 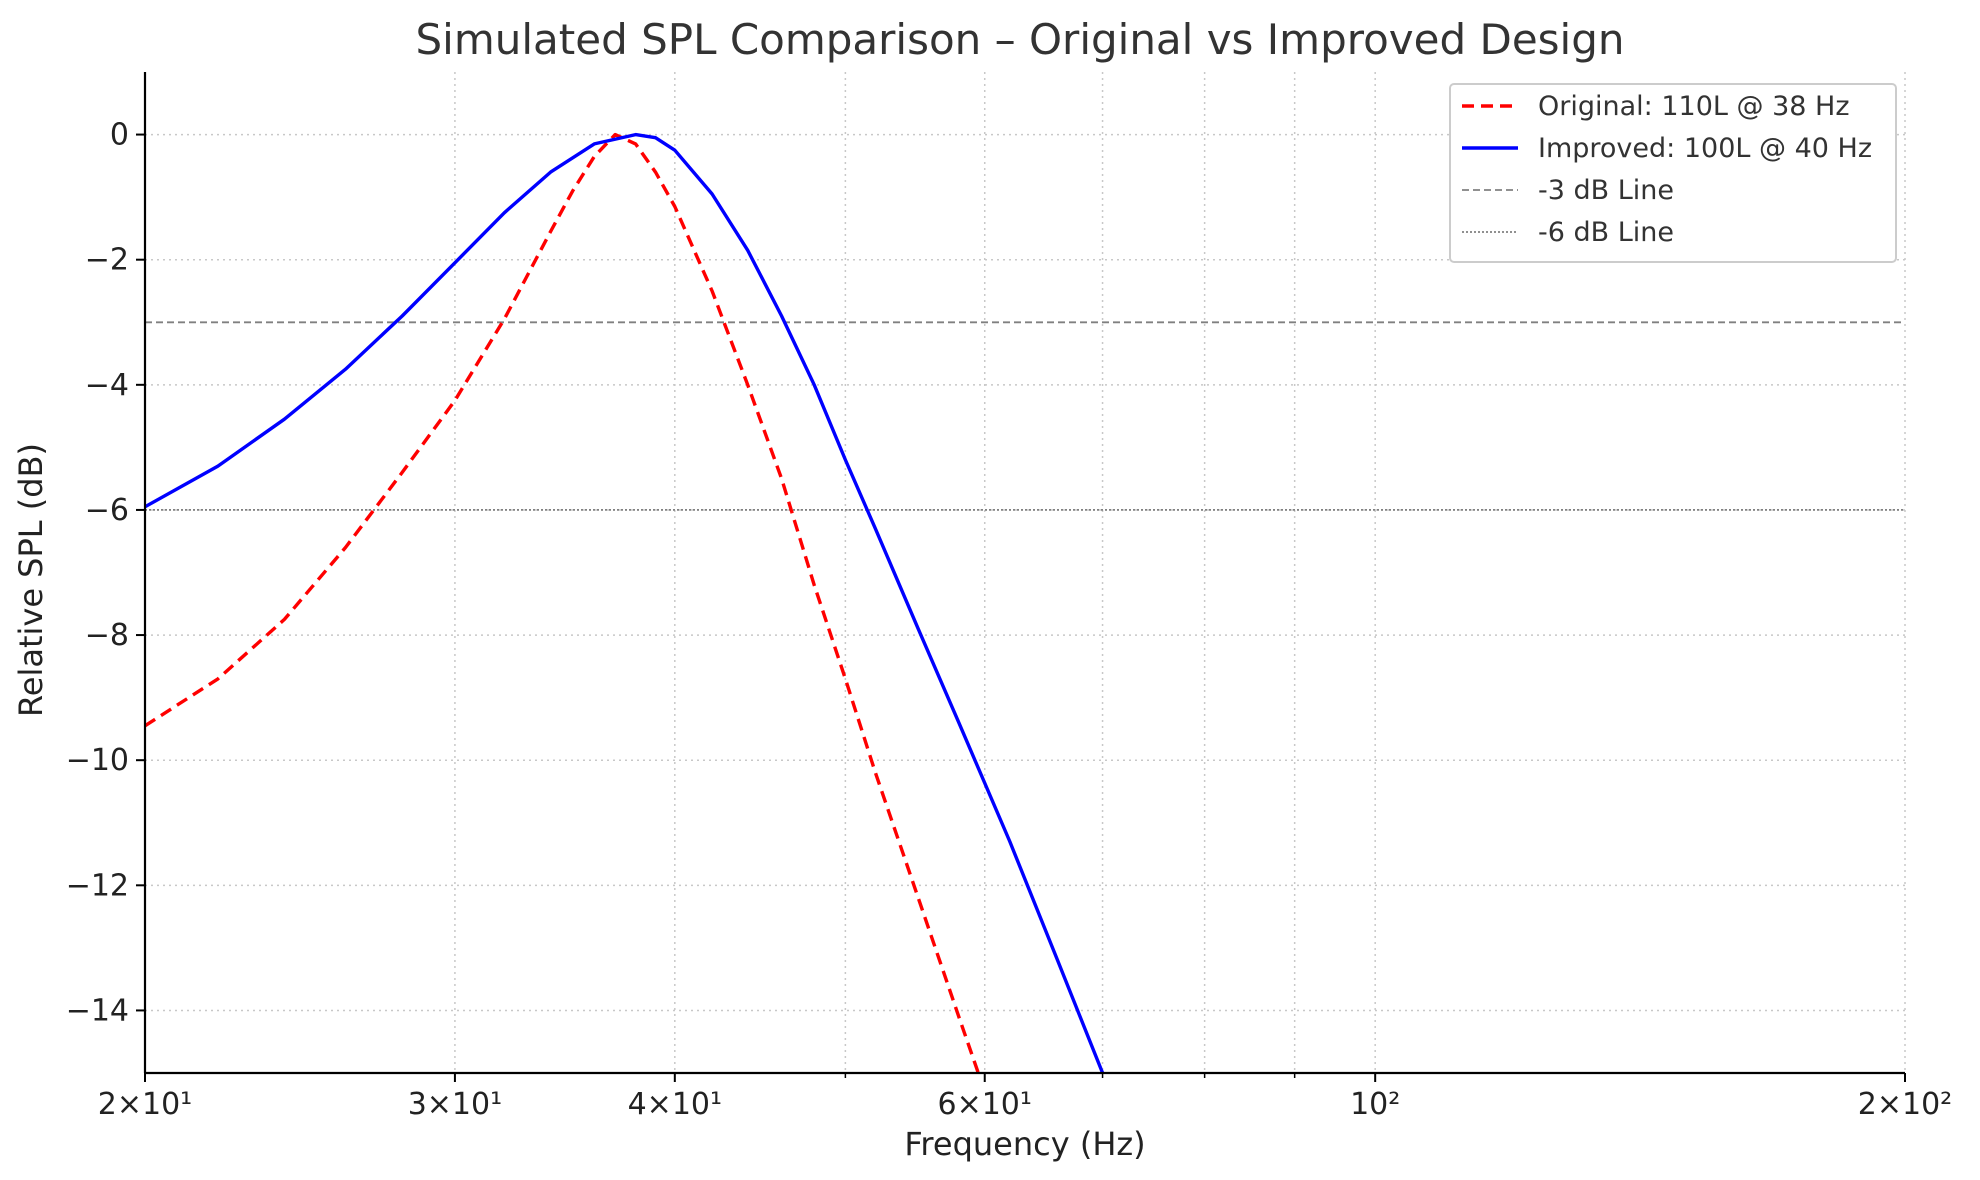 I want to click on y-tick-label: −2, so click(x=107, y=260).